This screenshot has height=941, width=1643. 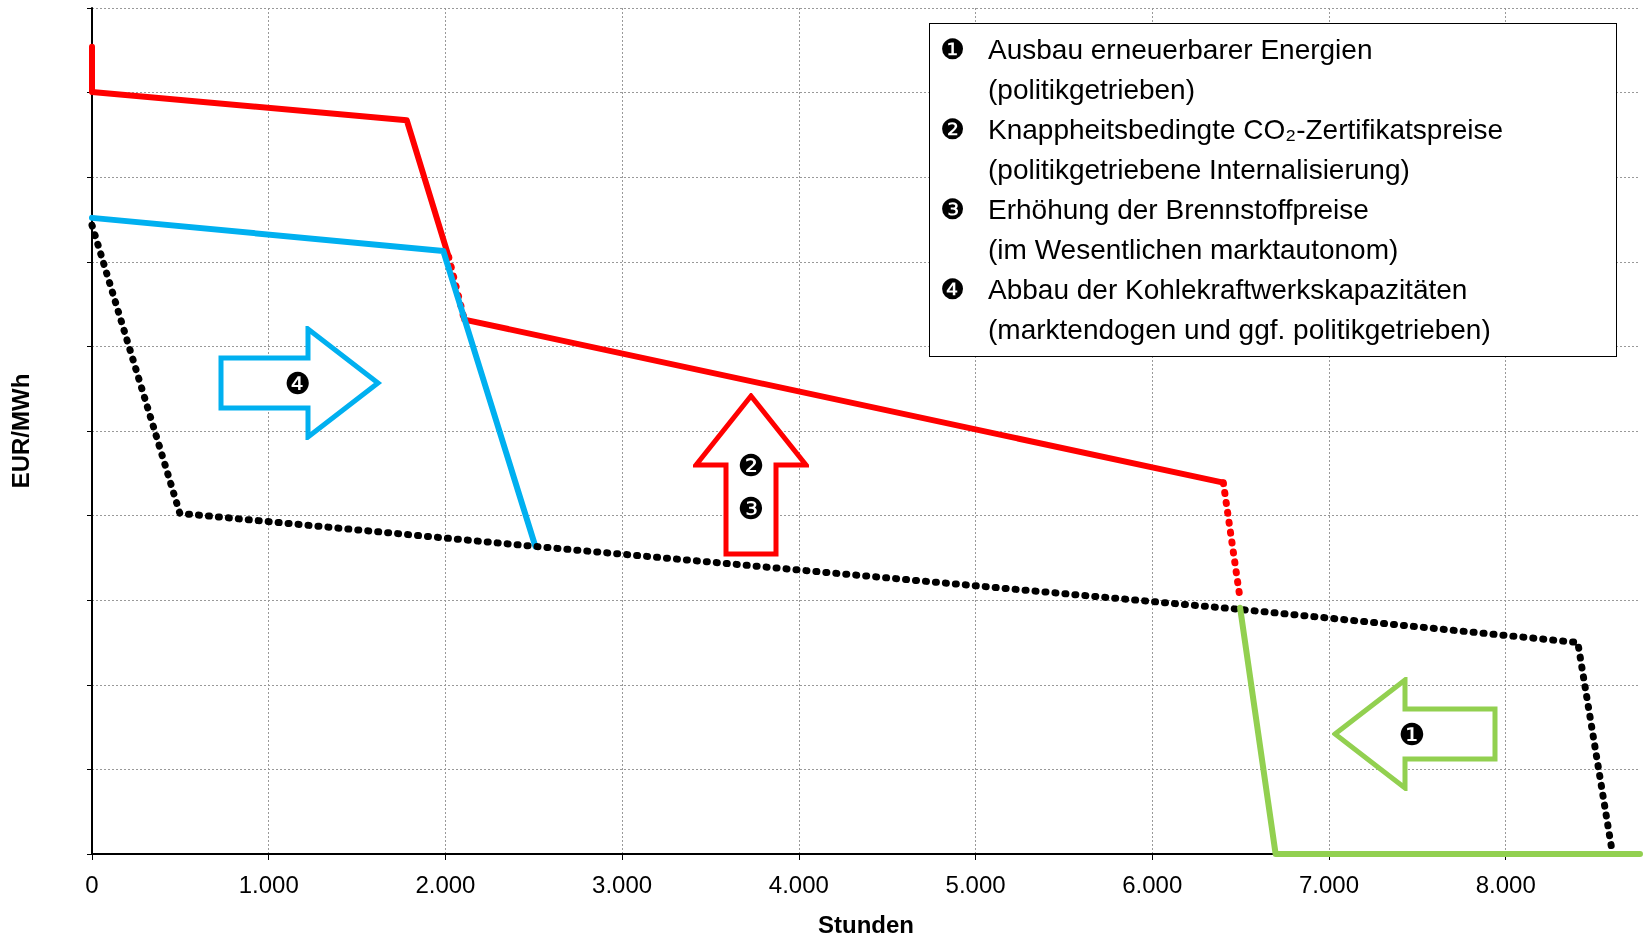 I want to click on arrow-icon: ❹, so click(x=301, y=383).